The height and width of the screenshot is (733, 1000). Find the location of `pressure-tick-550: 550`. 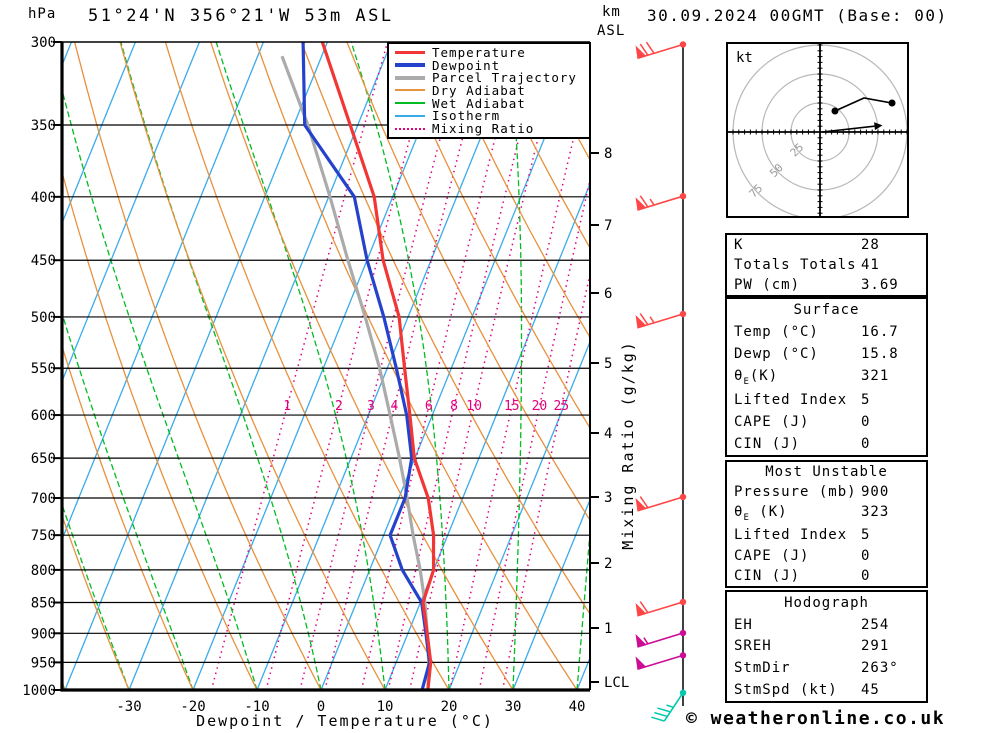

pressure-tick-550: 550 is located at coordinates (43, 369).